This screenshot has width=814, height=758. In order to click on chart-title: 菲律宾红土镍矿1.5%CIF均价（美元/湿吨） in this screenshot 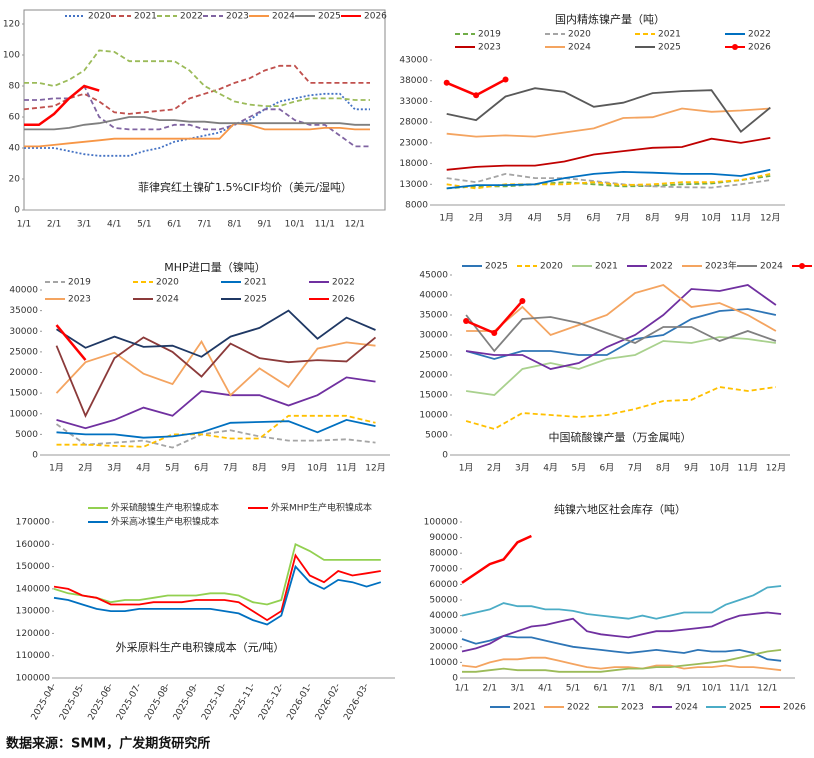, I will do `click(245, 187)`.